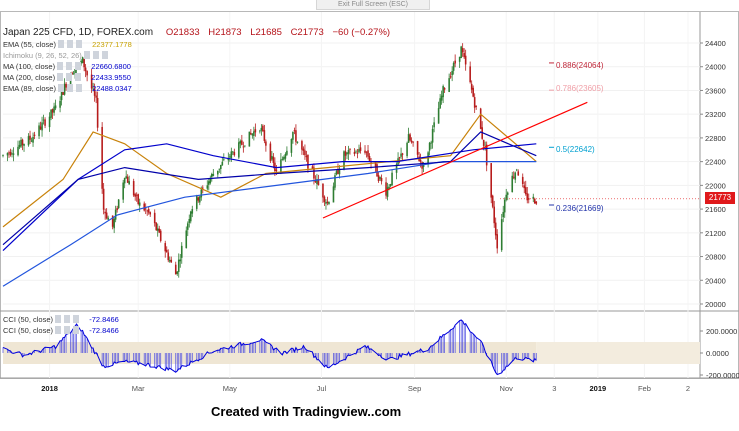  I want to click on close-value: C21773, so click(307, 32).